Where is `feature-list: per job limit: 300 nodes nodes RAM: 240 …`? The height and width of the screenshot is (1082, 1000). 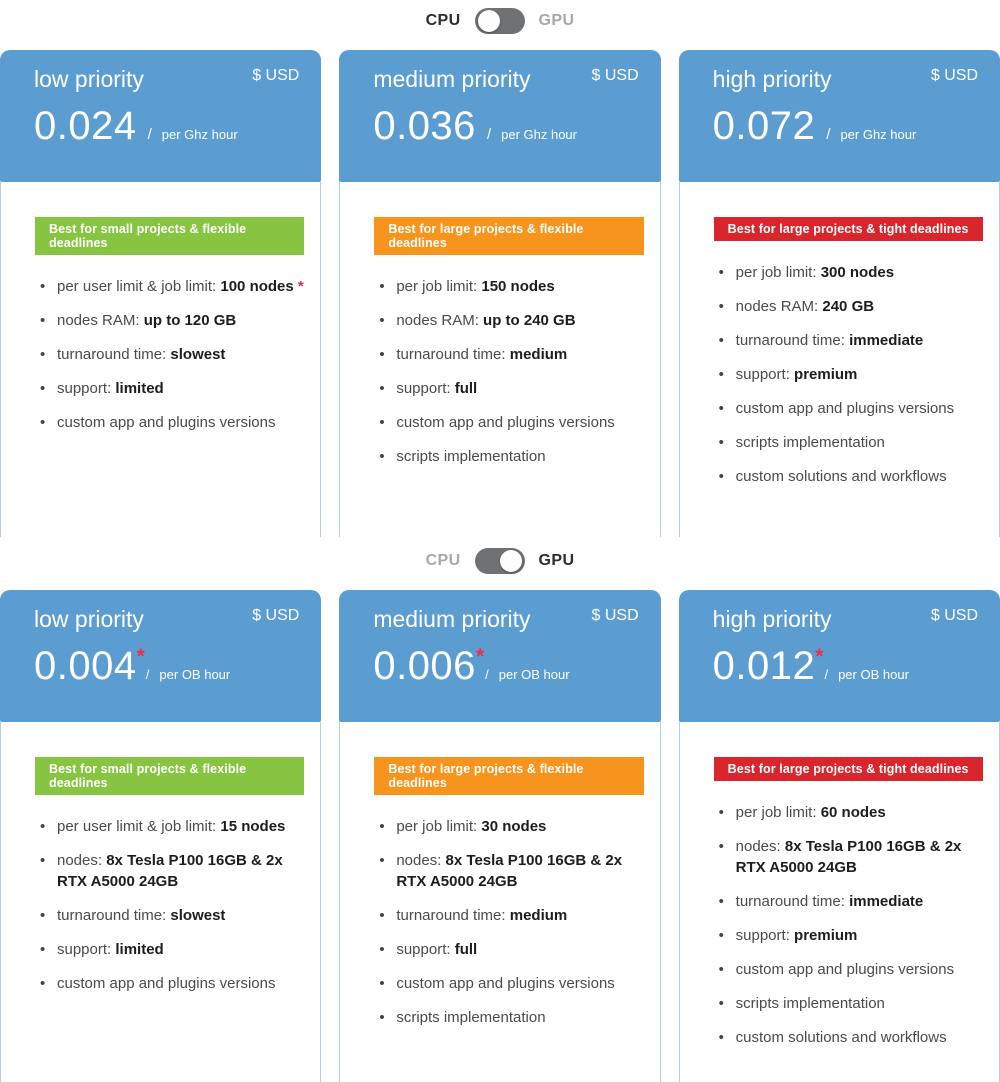 feature-list: per job limit: 300 nodes nodes RAM: 240 … is located at coordinates (848, 374).